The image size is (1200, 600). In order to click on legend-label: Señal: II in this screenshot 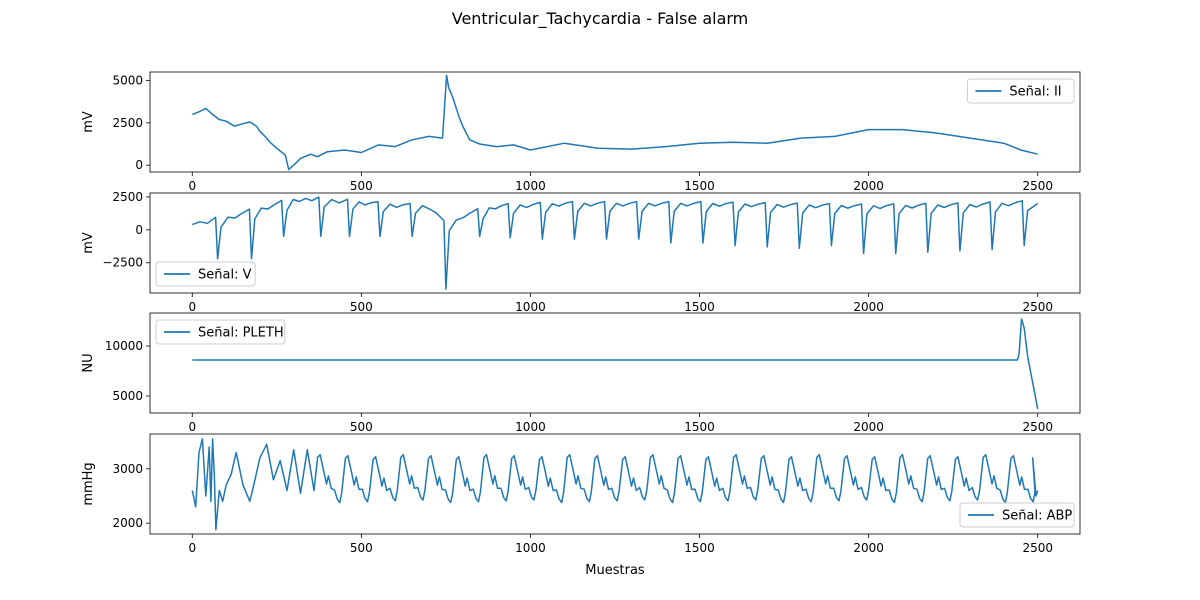, I will do `click(1035, 92)`.